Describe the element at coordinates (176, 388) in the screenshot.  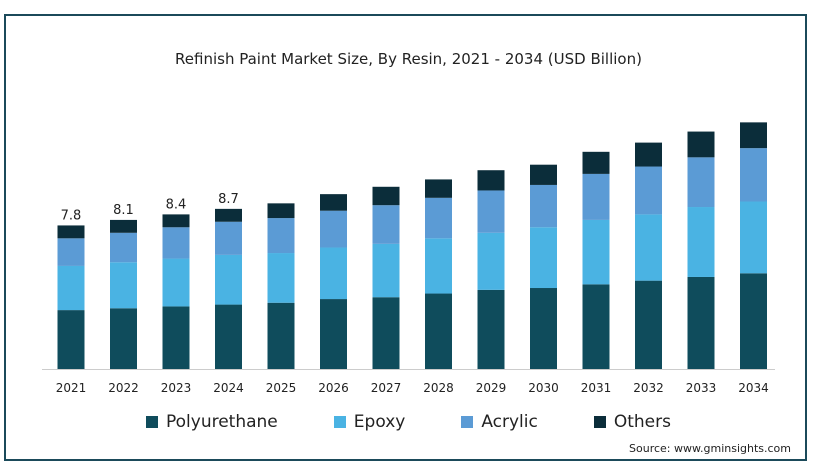
I see `x-tick-label-2023: 2023` at that location.